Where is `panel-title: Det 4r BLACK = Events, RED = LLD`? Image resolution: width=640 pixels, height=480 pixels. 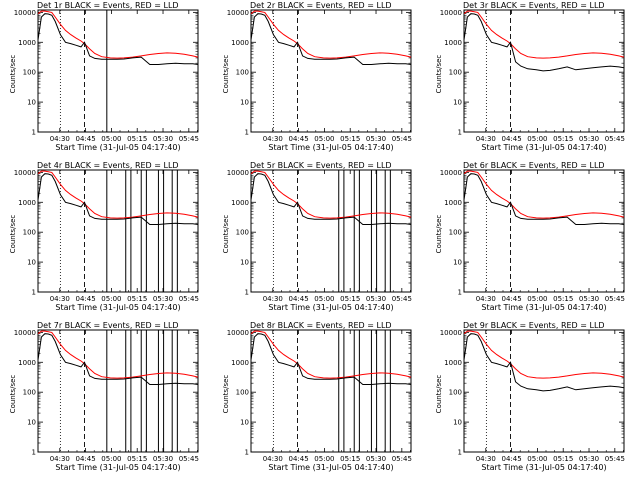 panel-title: Det 4r BLACK = Events, RED = LLD is located at coordinates (108, 165).